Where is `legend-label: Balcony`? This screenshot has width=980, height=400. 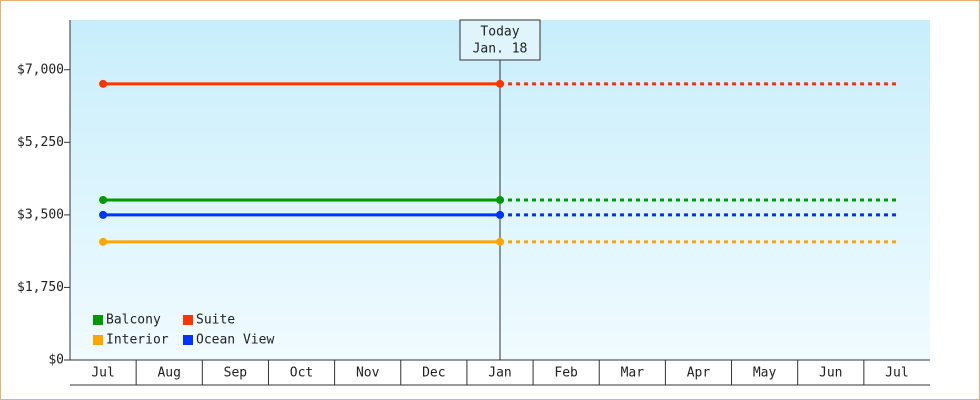 legend-label: Balcony is located at coordinates (133, 320).